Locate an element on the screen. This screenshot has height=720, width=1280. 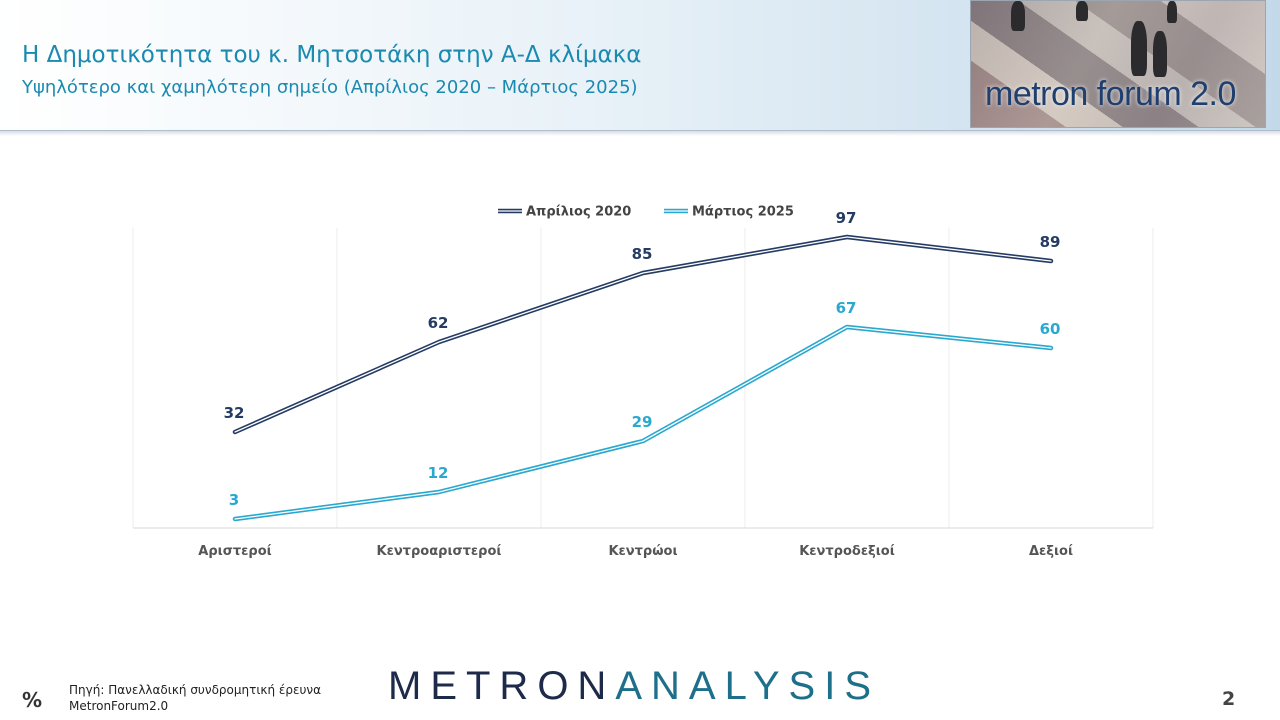
data-label: 97 is located at coordinates (846, 218).